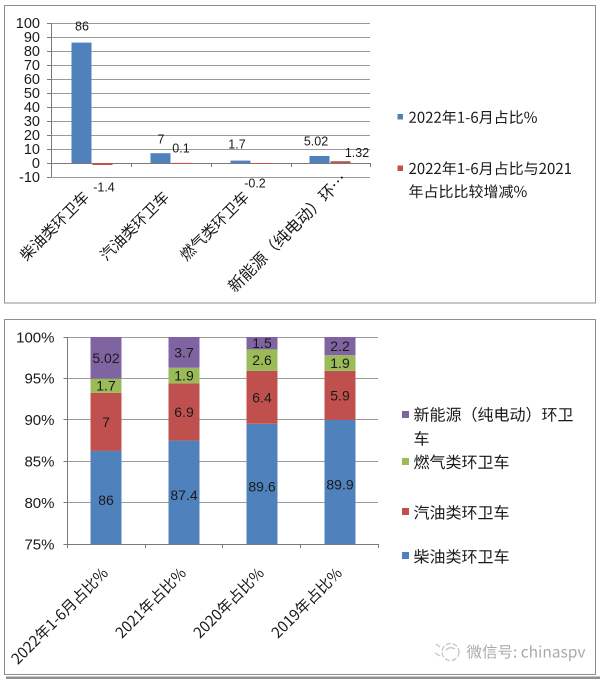 This screenshot has height=679, width=600. I want to click on svg-text: 0.1, so click(180, 148).